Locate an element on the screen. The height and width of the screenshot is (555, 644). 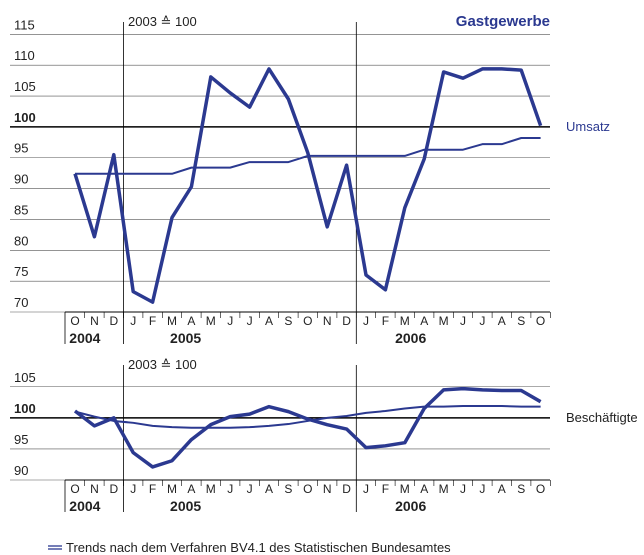
y-tick-label: 85 is located at coordinates (21, 209).